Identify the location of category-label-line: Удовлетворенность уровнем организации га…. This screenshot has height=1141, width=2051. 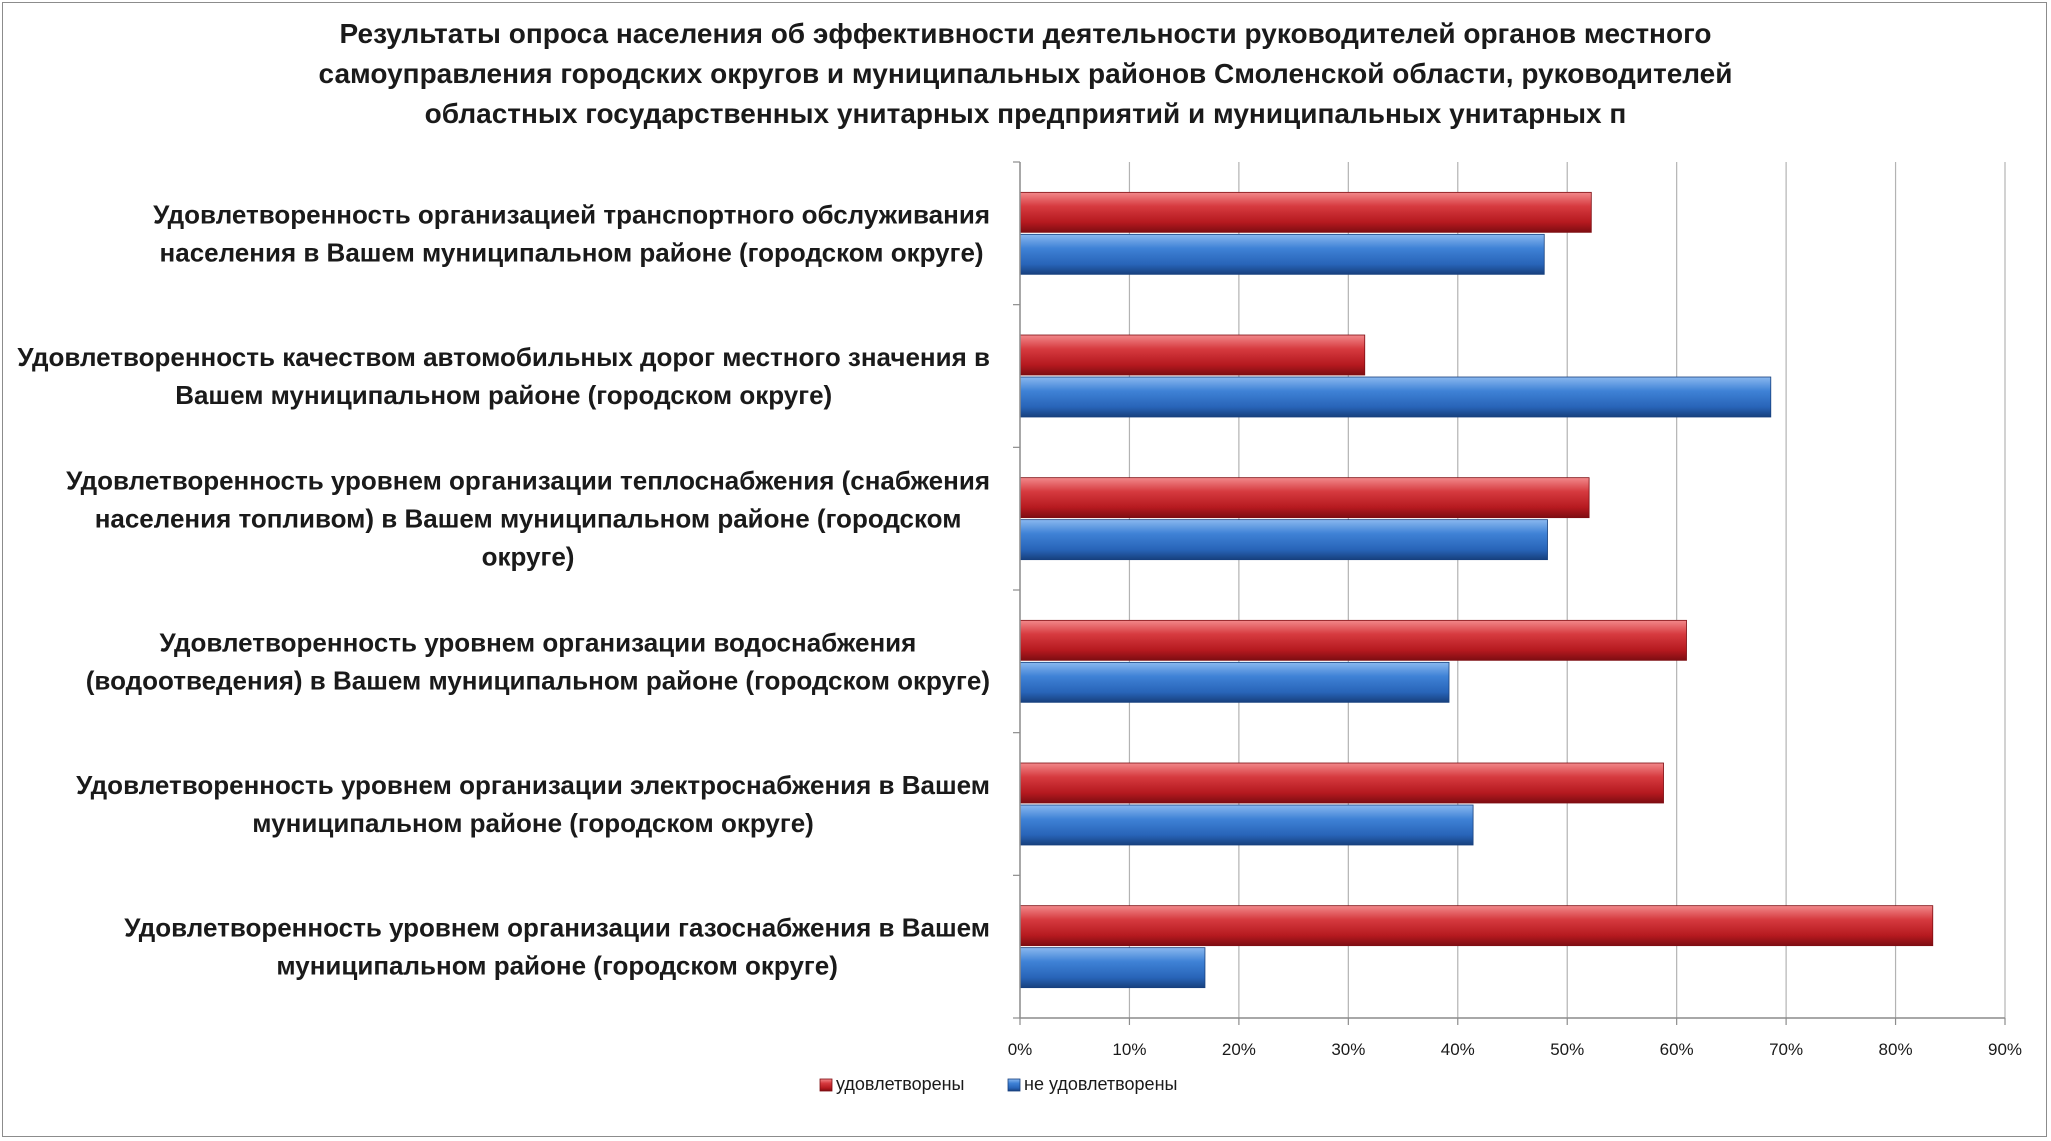
(557, 928).